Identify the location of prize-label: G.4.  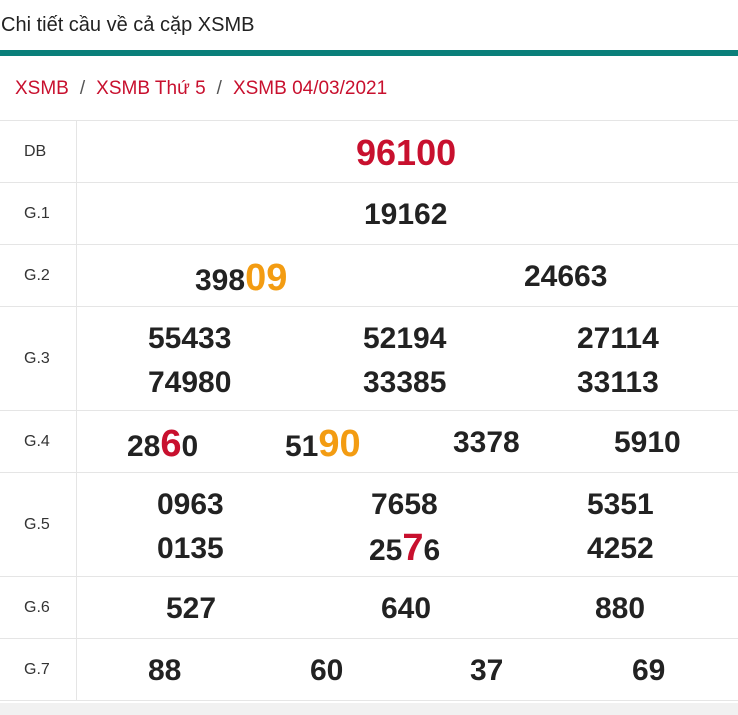
(38, 441).